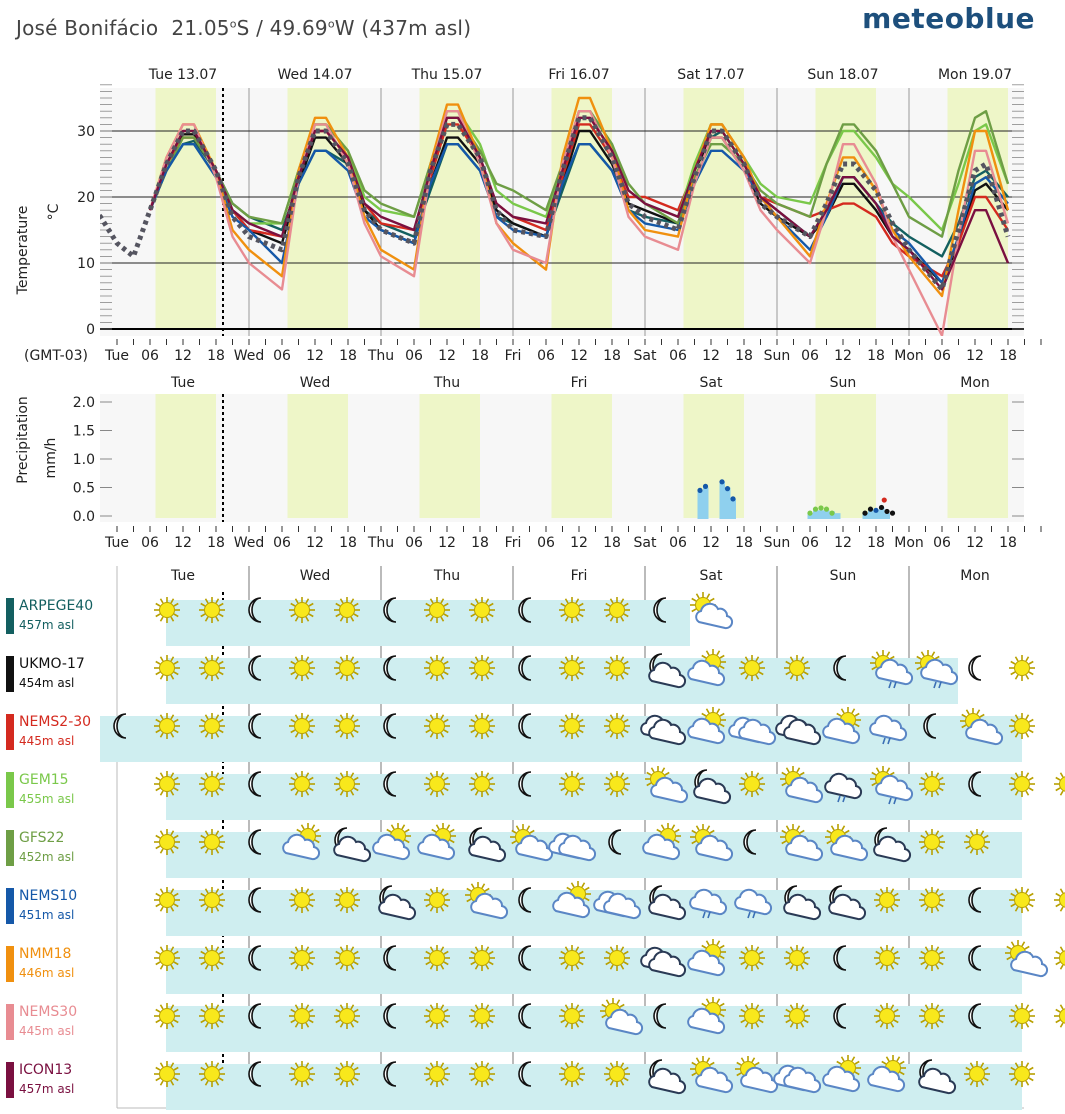 The height and width of the screenshot is (1114, 1065). I want to click on precip-day-header: Thu, so click(446, 383).